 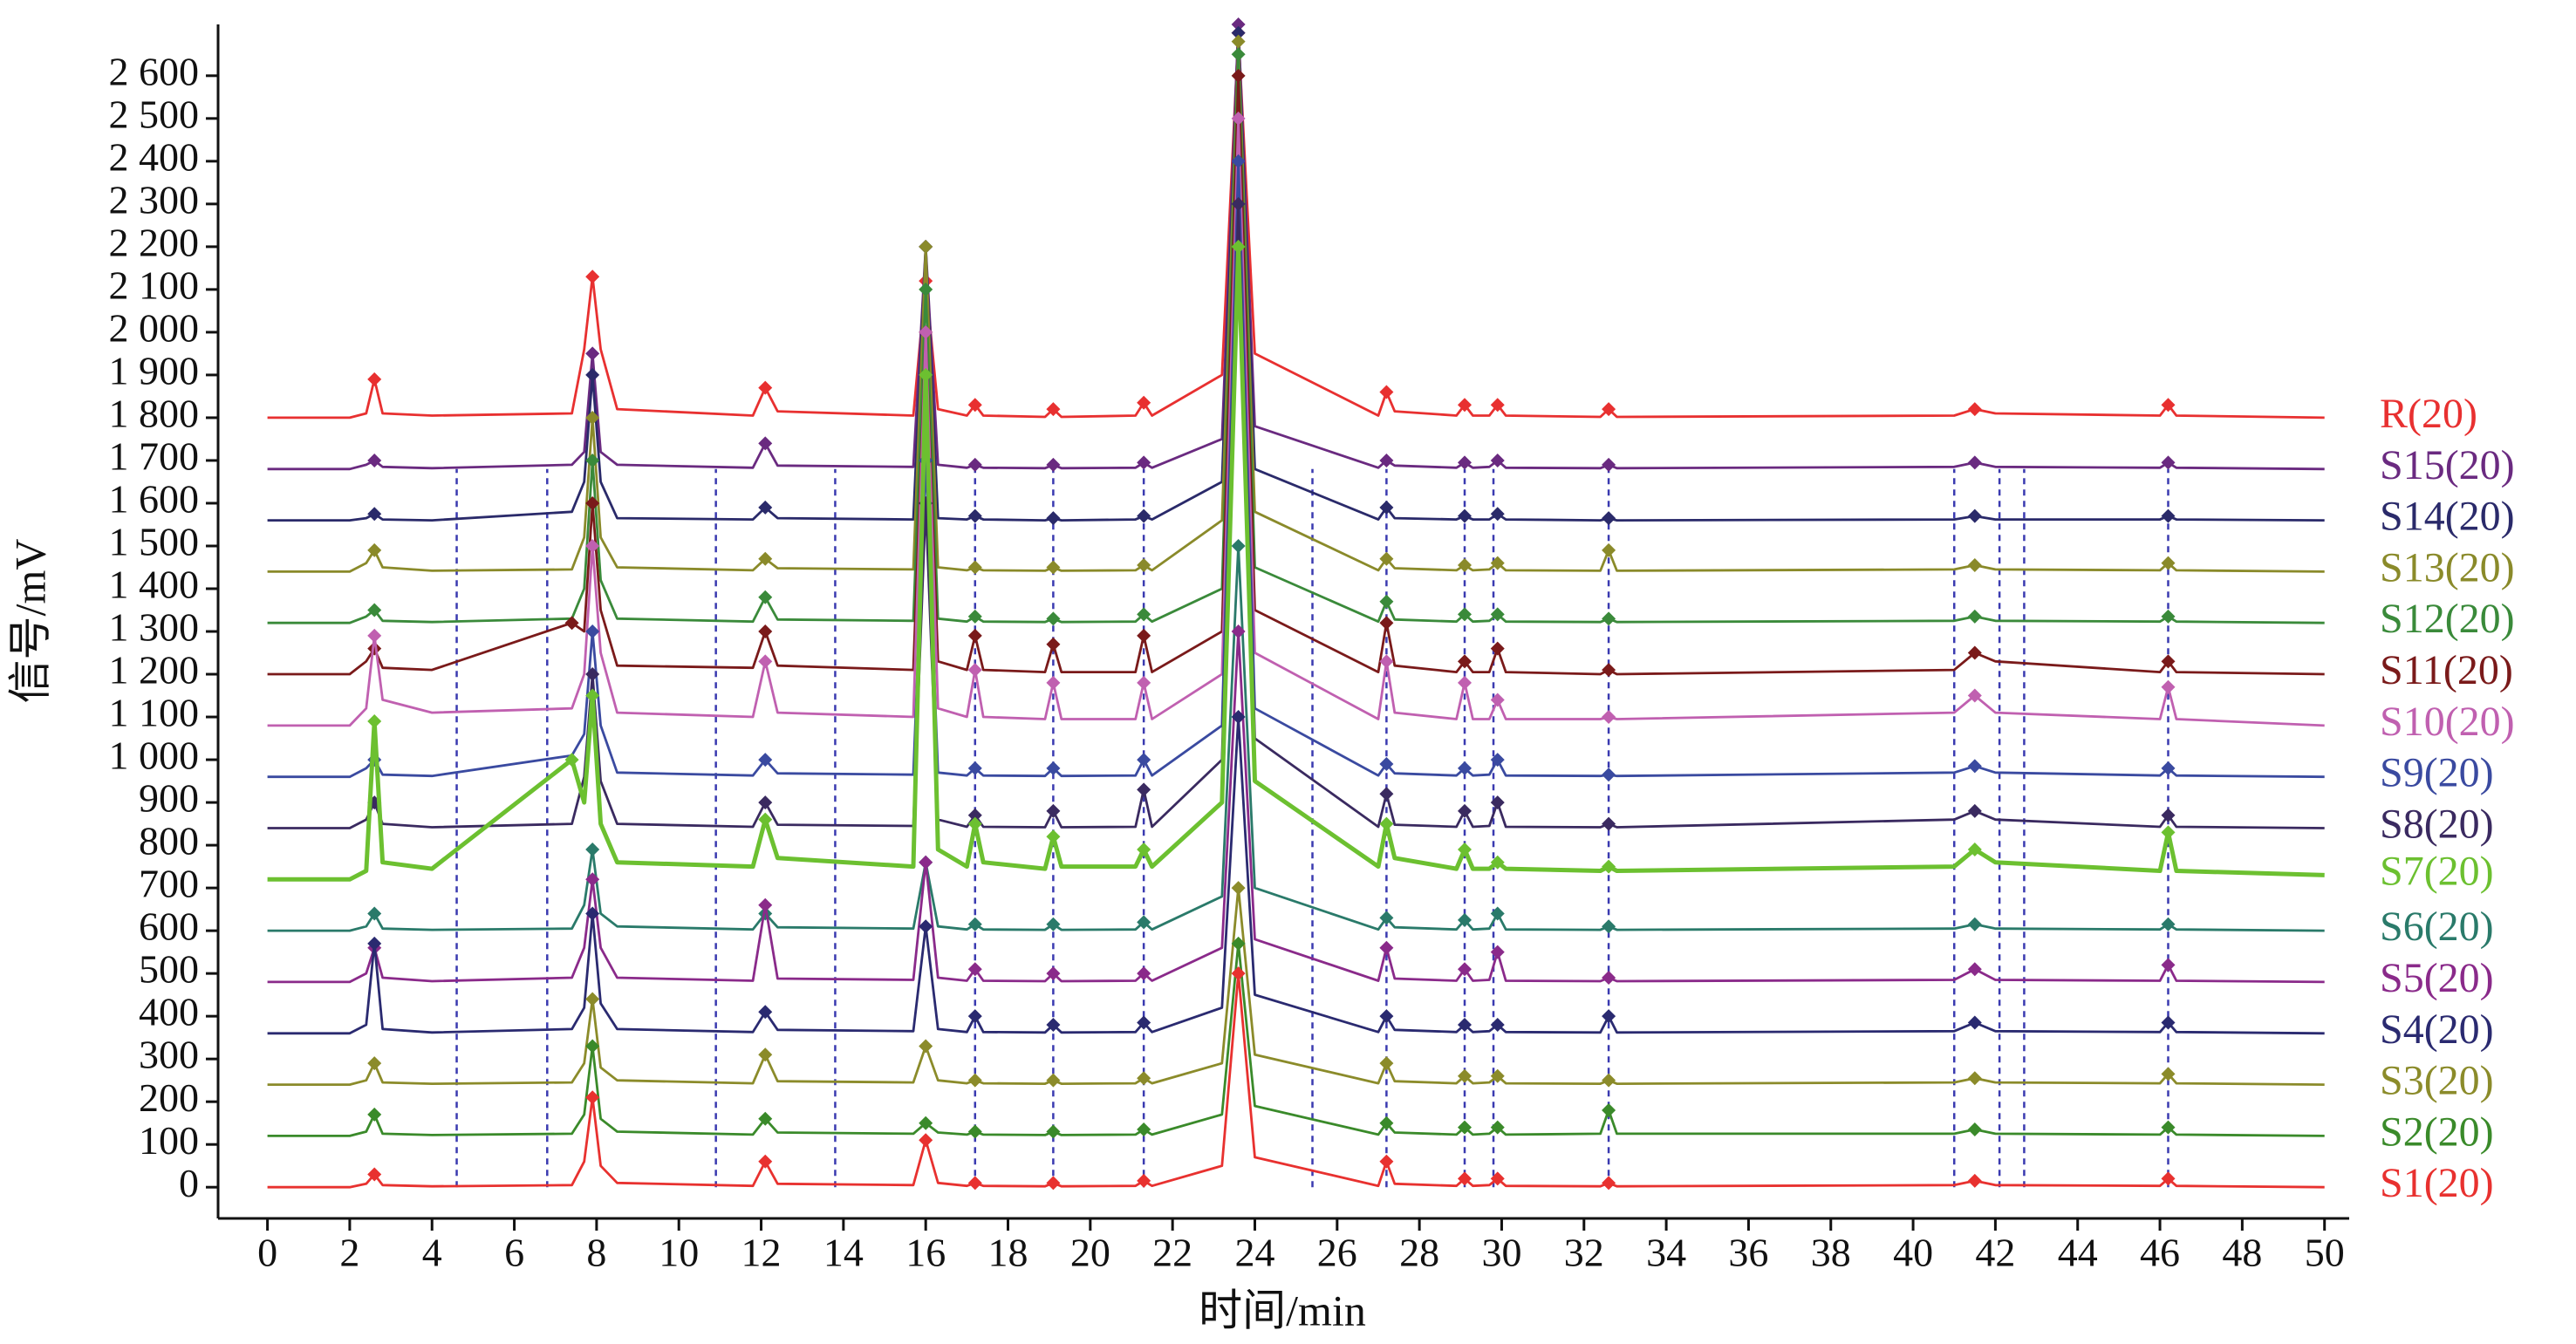 What do you see at coordinates (1296, 1039) in the screenshot?
I see `trace` at bounding box center [1296, 1039].